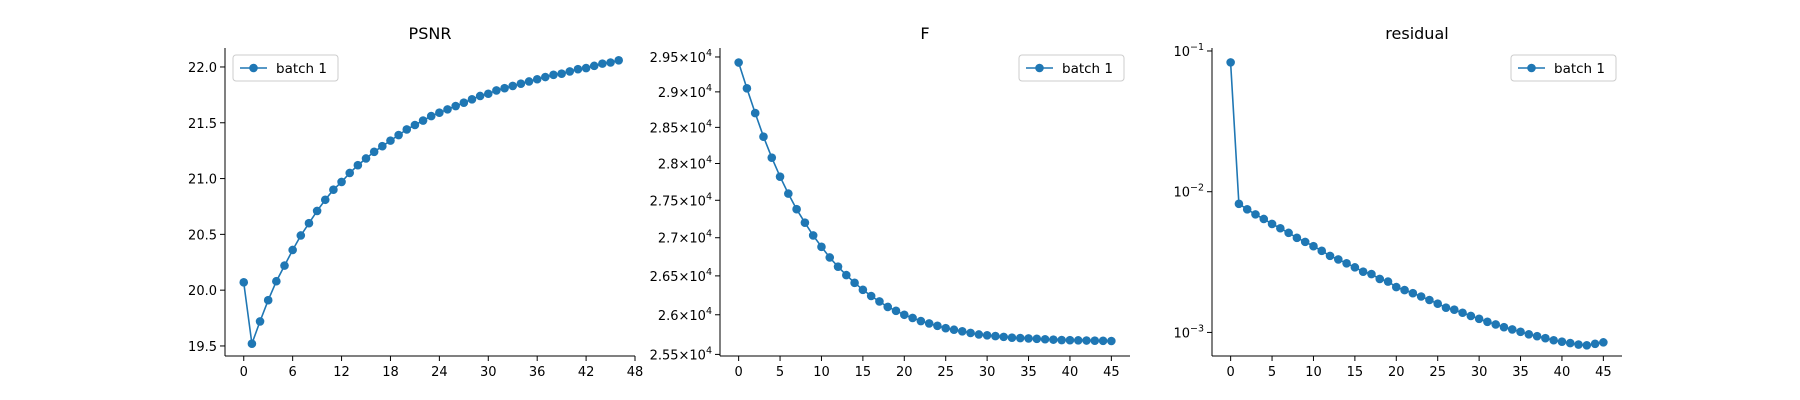 The image size is (1800, 400). What do you see at coordinates (202, 180) in the screenshot?
I see `y-tick-label: 21.0` at bounding box center [202, 180].